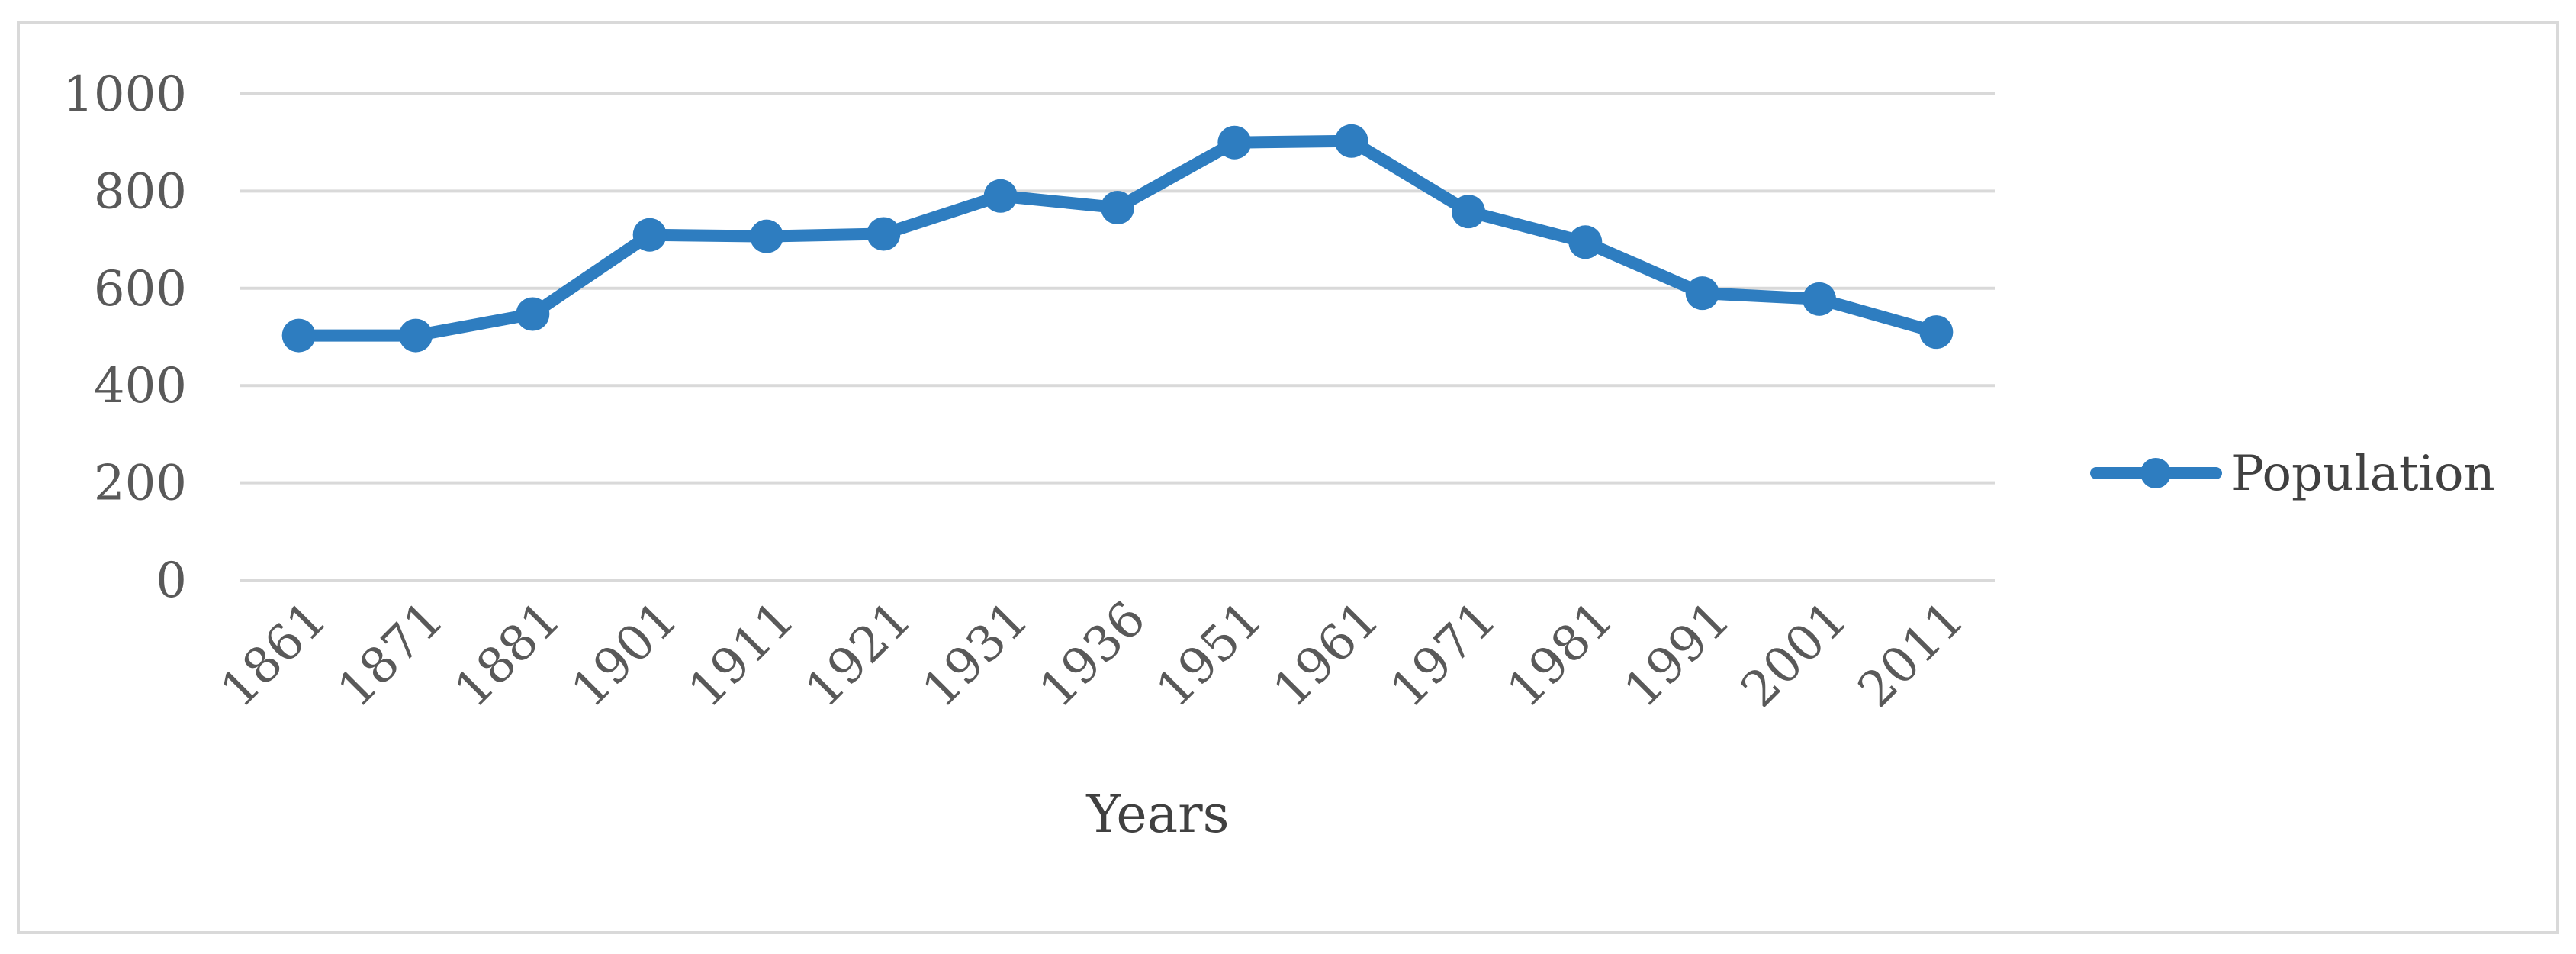  I want to click on legend-swatch-marker, so click(2155, 473).